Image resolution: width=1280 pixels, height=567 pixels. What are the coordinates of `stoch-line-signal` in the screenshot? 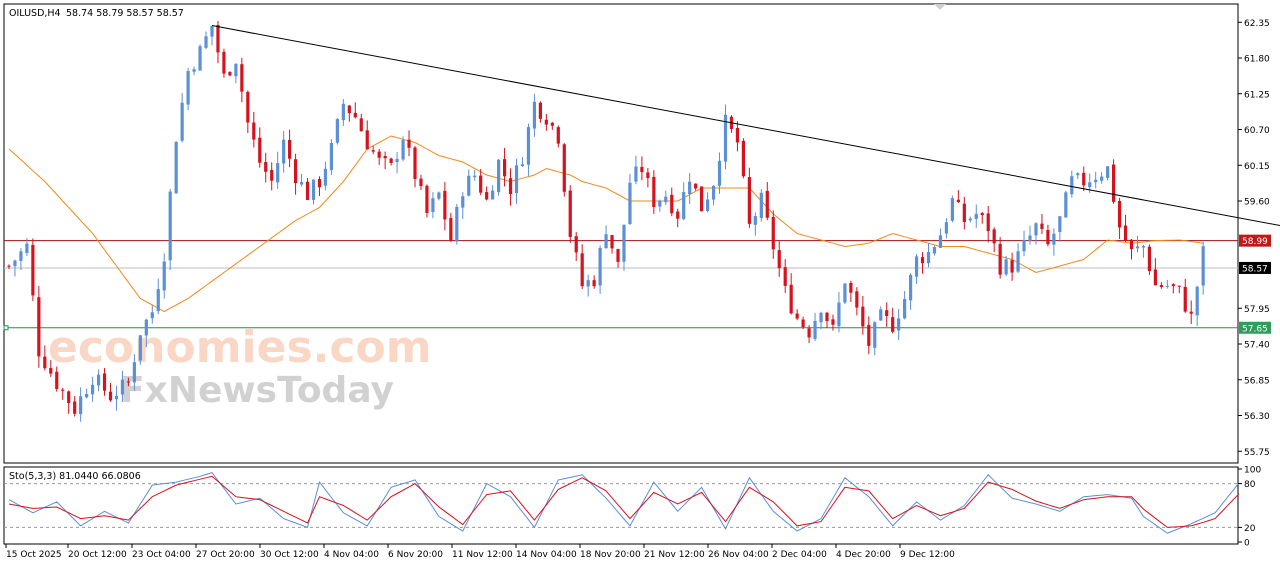 It's located at (624, 501).